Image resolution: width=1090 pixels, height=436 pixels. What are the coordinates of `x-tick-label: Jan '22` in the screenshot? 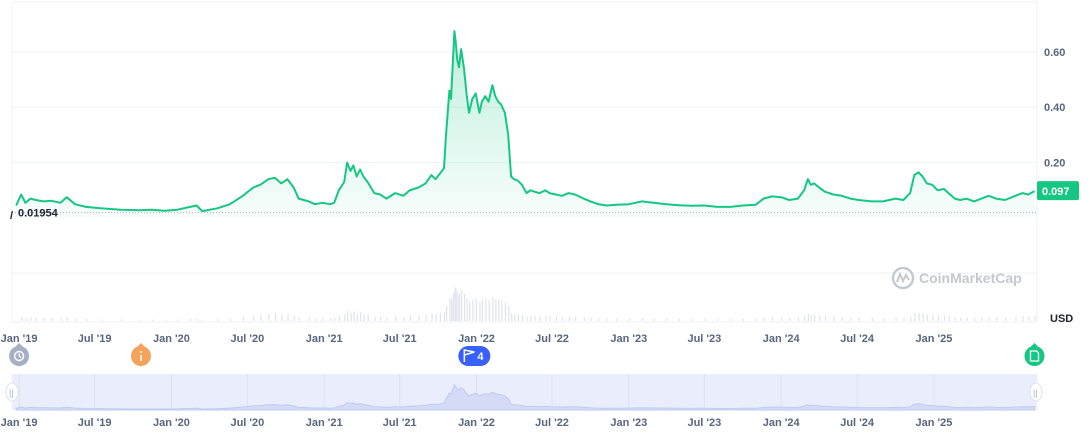 It's located at (476, 339).